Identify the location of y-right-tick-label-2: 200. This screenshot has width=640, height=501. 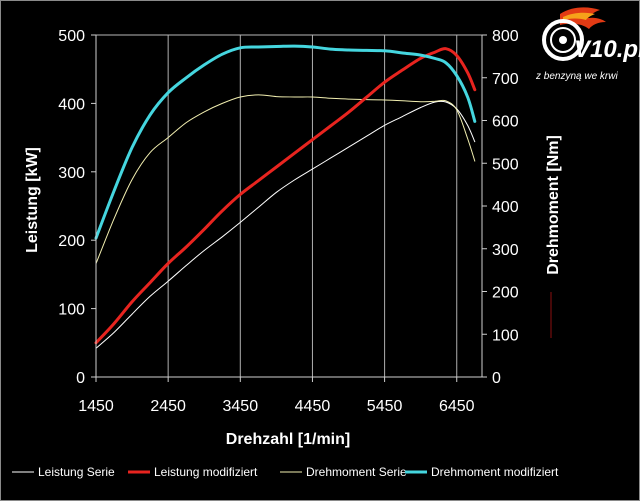
(505, 293).